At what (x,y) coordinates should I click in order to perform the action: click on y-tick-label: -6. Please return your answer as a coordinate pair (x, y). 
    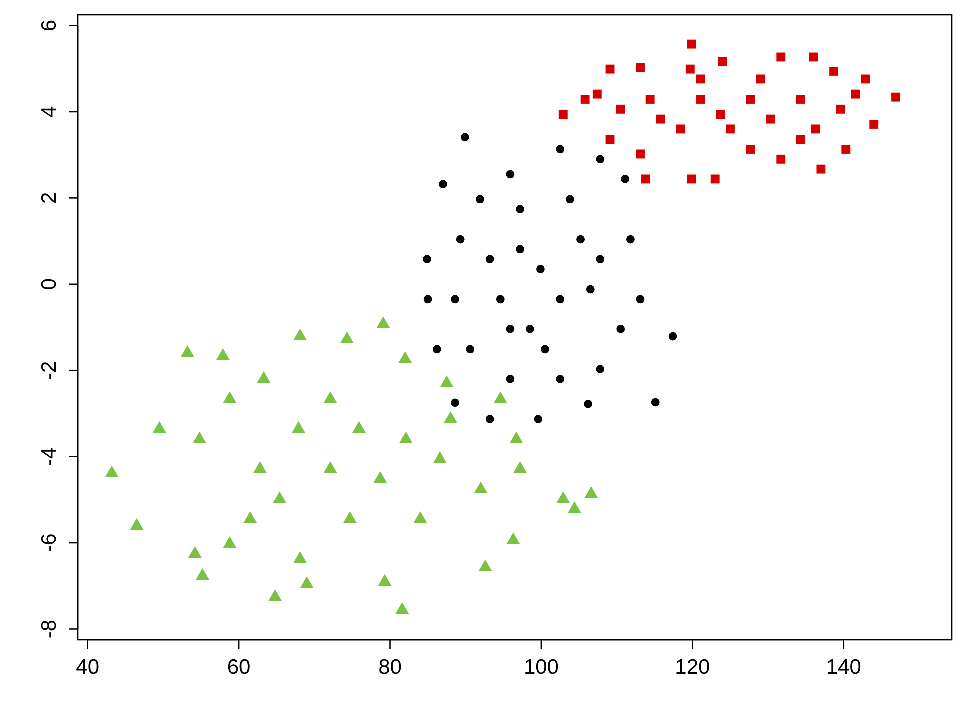
    Looking at the image, I should click on (49, 543).